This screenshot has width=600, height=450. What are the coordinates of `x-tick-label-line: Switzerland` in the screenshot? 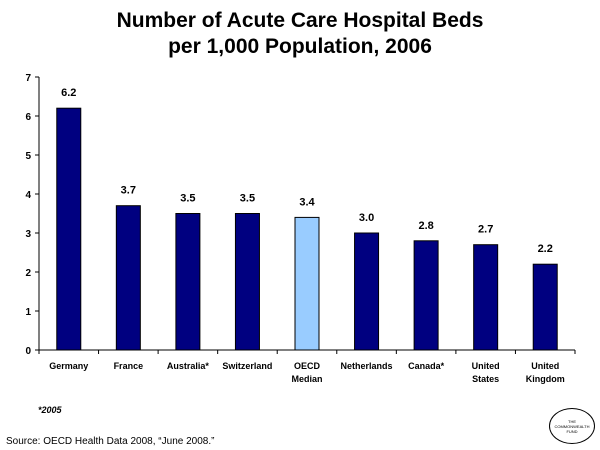 It's located at (247, 366).